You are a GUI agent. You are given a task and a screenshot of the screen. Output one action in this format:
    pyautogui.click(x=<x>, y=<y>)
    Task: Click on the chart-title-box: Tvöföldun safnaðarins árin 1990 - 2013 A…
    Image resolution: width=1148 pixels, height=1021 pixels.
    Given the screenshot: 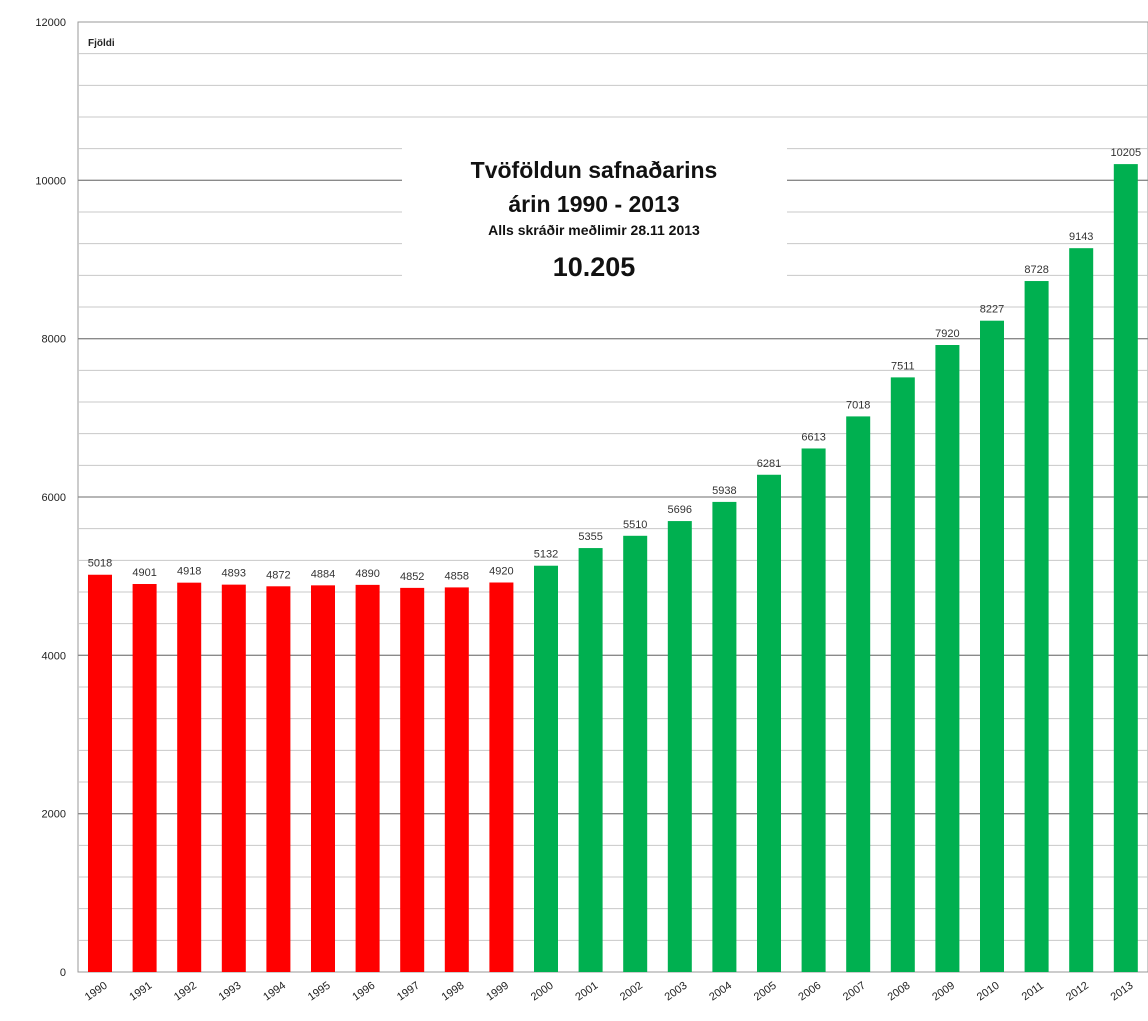 What is the action you would take?
    pyautogui.click(x=594, y=204)
    